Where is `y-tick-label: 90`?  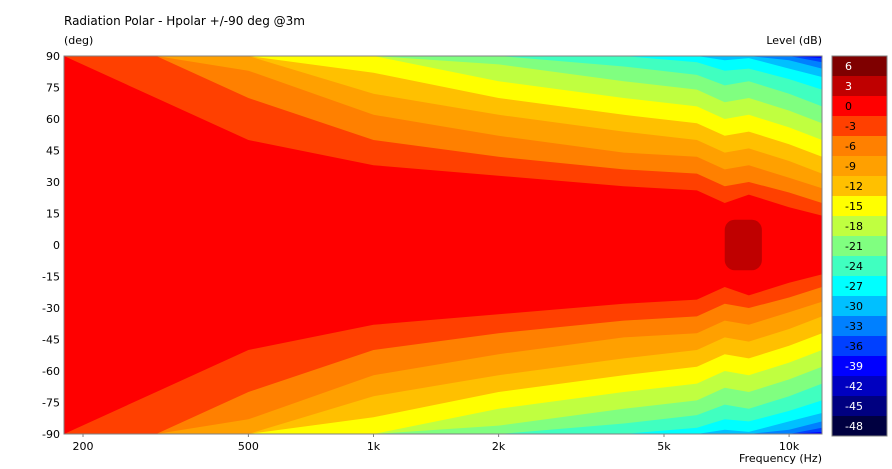 y-tick-label: 90 is located at coordinates (53, 56).